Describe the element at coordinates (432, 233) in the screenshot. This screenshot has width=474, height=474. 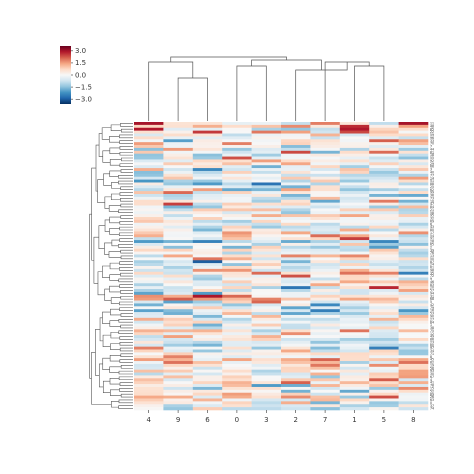
I see `row-tick-label: 17` at that location.